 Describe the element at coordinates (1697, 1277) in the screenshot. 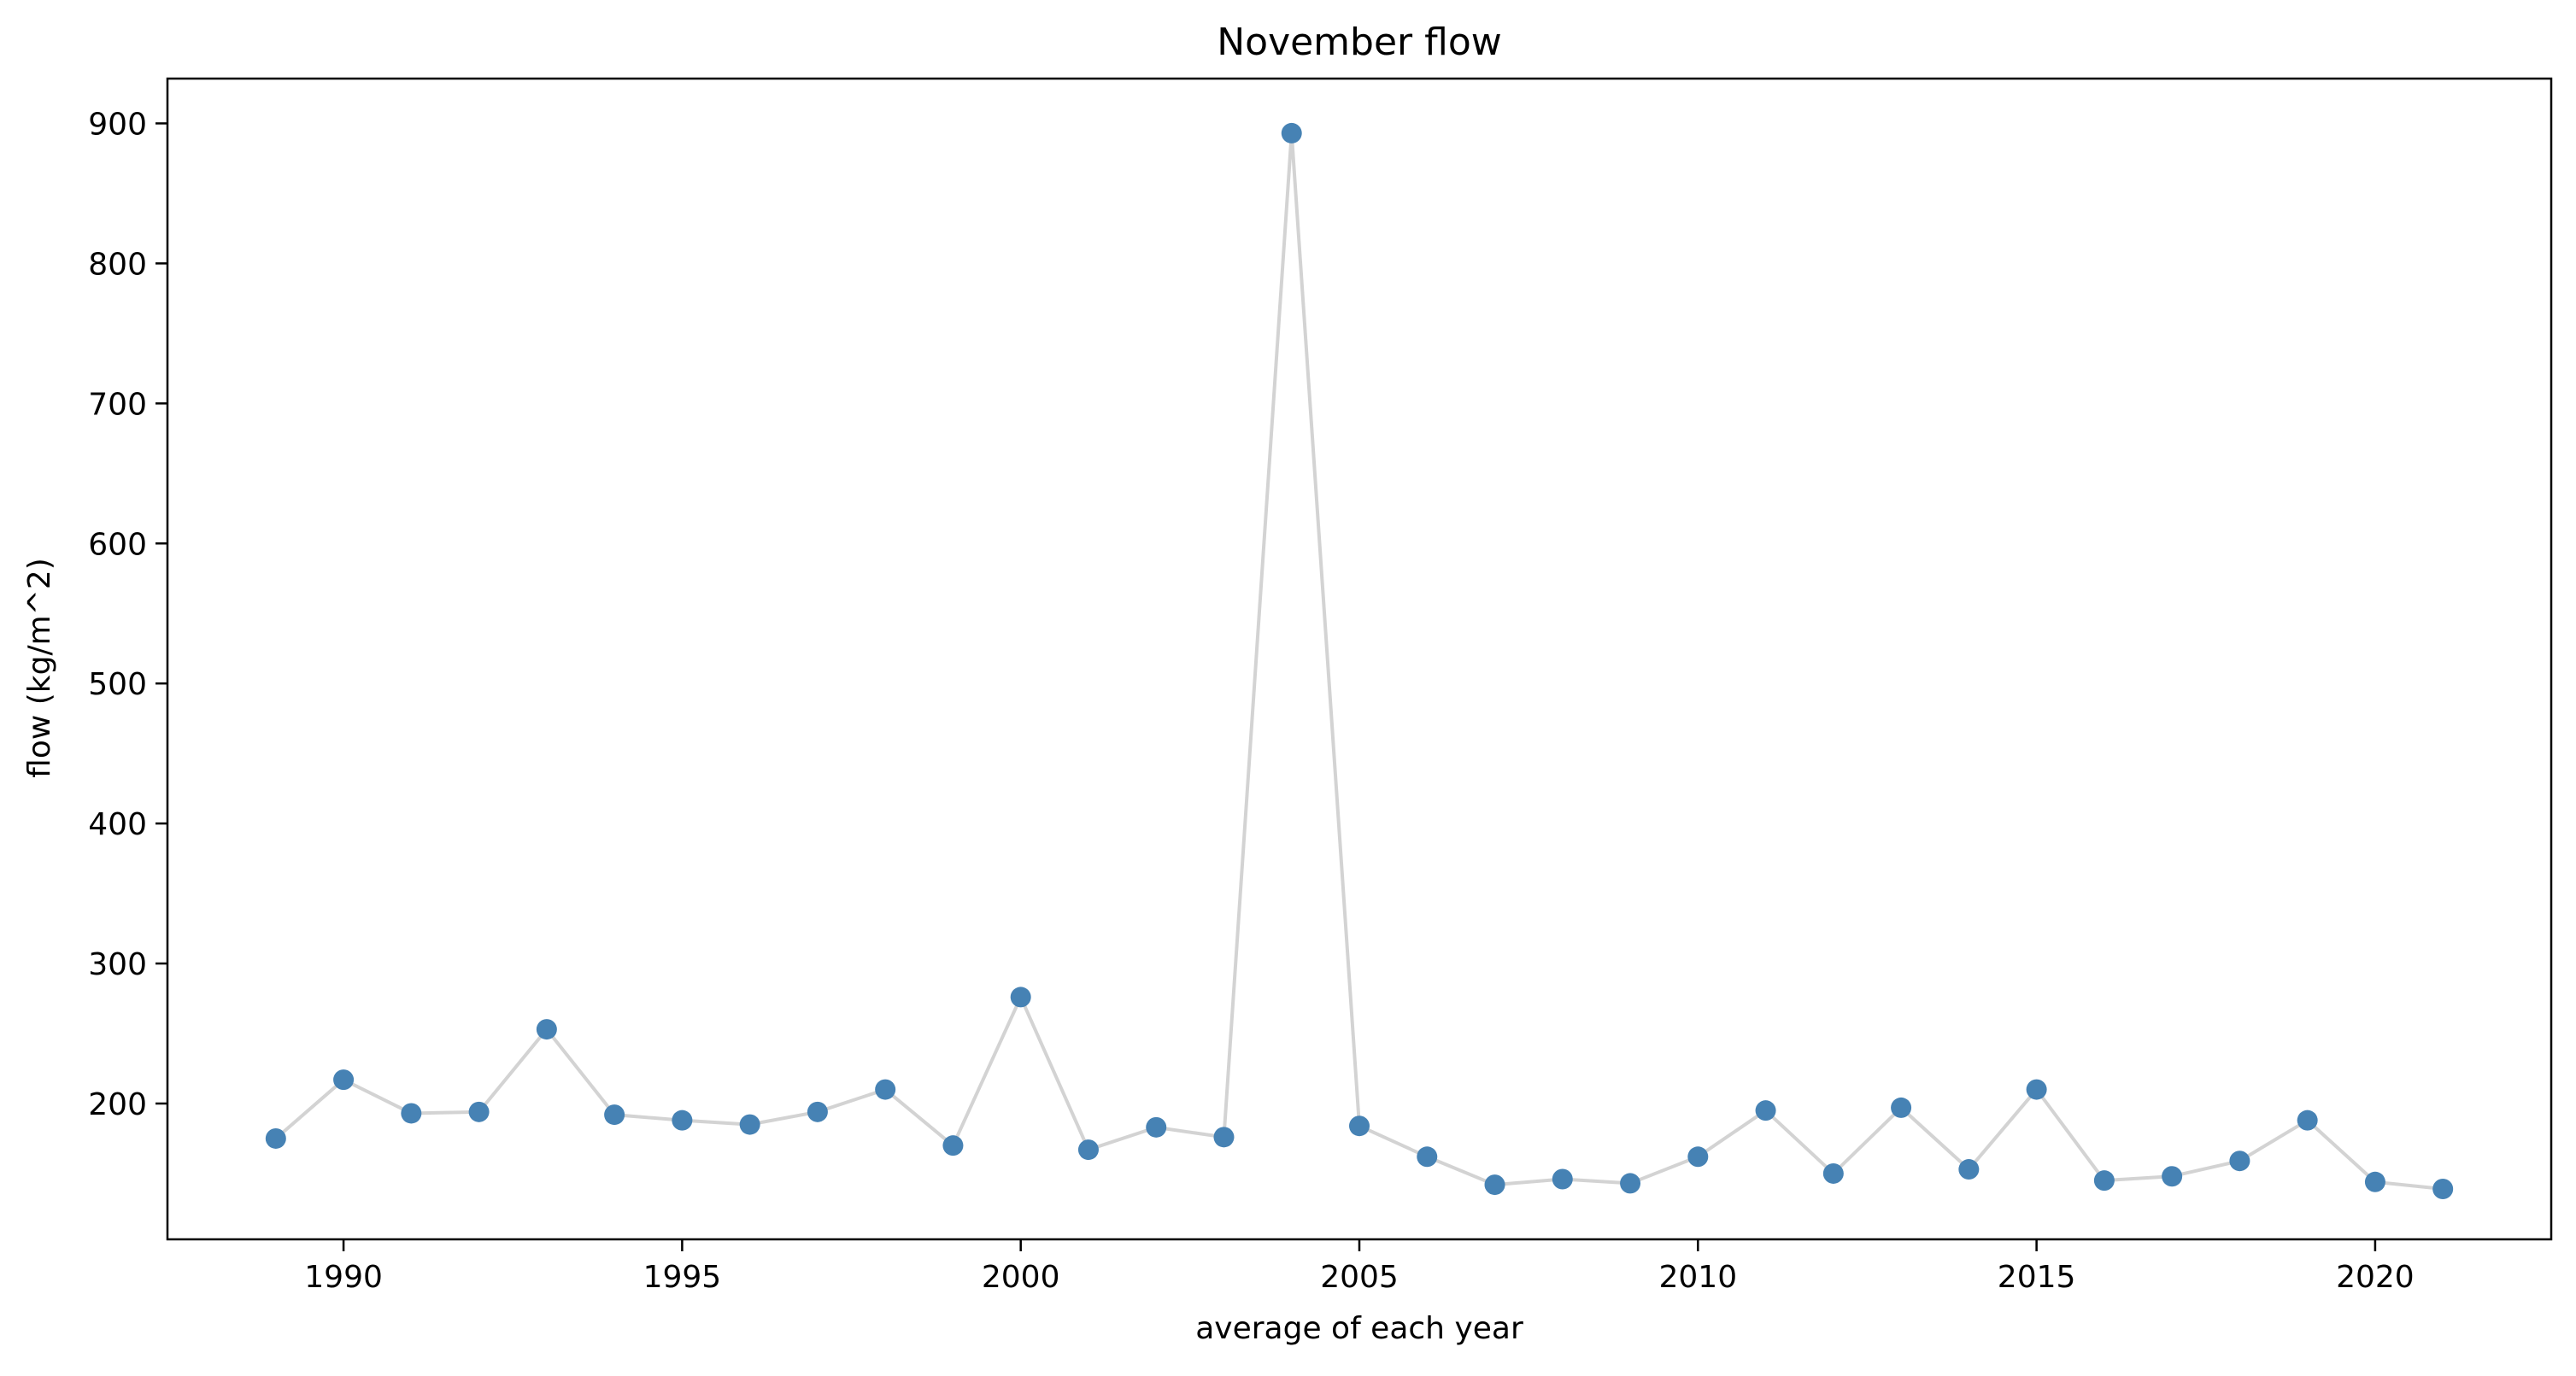

I see `x-tick-label: 2010` at that location.